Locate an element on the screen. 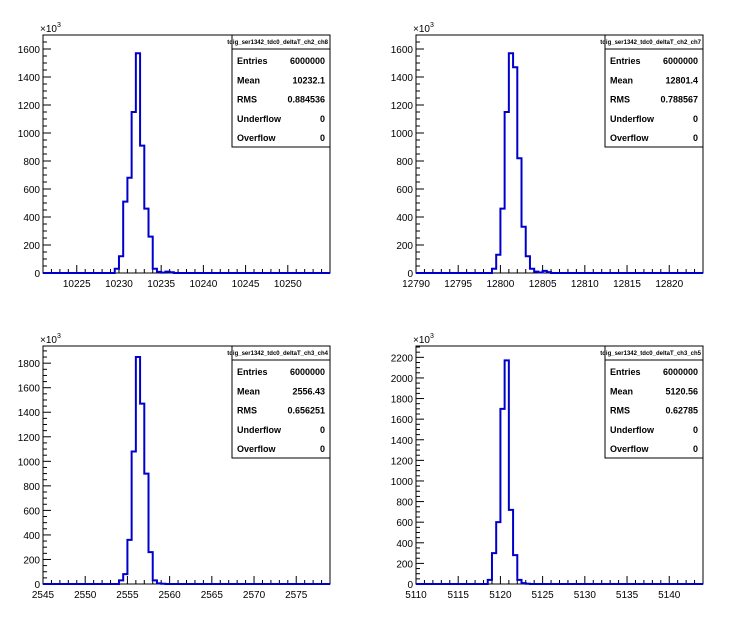 This screenshot has height=622, width=746. x-tick-label: 2560 is located at coordinates (169, 595).